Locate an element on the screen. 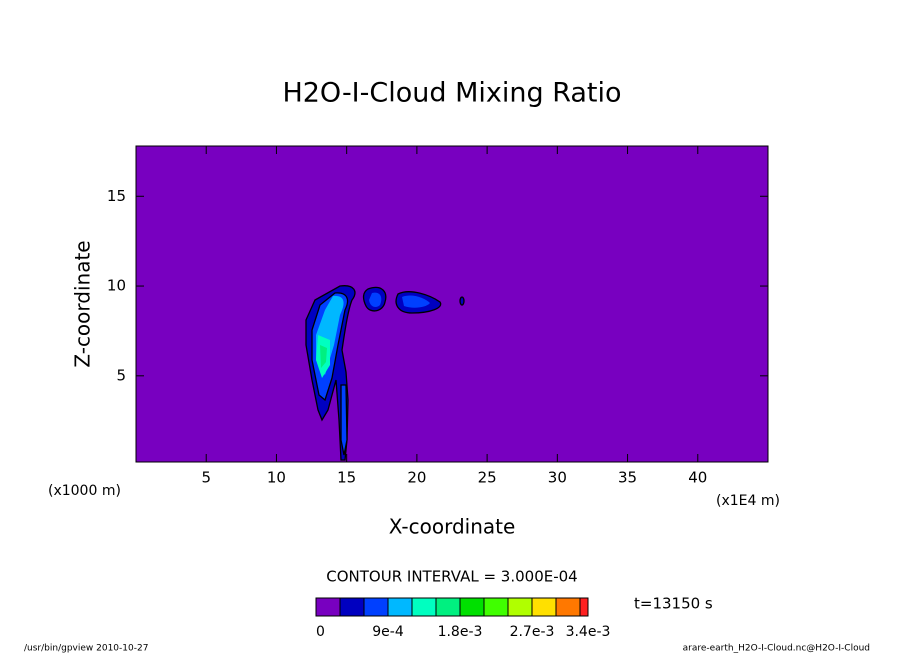  contours is located at coordinates (385, 373).